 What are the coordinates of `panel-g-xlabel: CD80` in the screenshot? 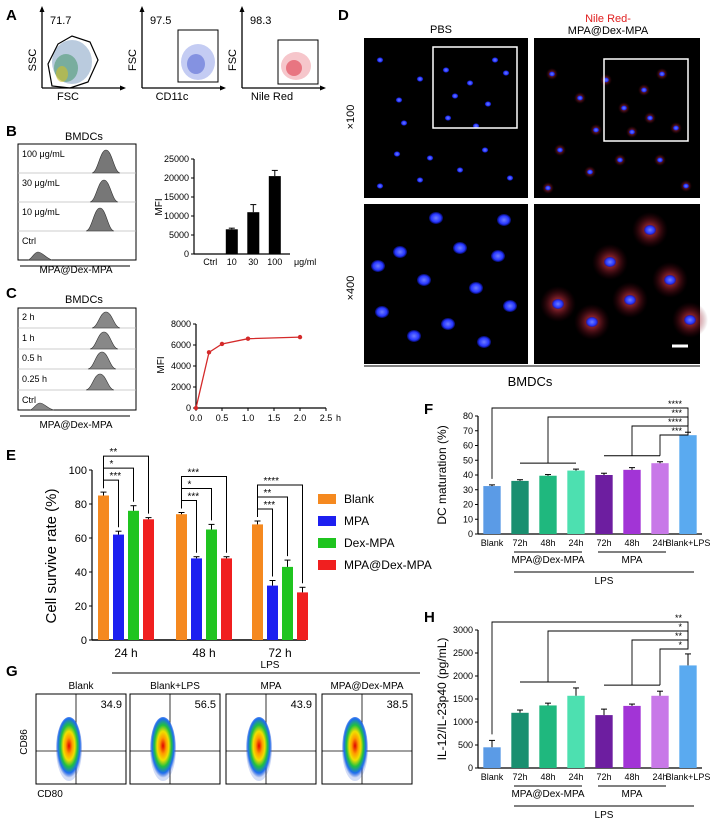 It's located at (50, 794).